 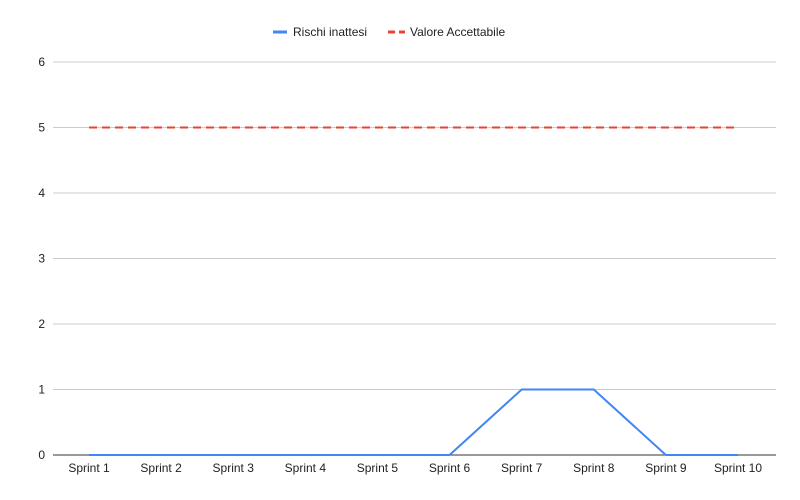 I want to click on x-tick-label: Sprint 5, so click(x=378, y=468).